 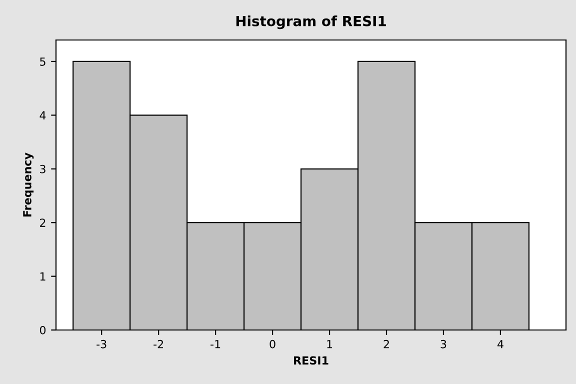 What do you see at coordinates (500, 344) in the screenshot?
I see `x-tick-label: 4` at bounding box center [500, 344].